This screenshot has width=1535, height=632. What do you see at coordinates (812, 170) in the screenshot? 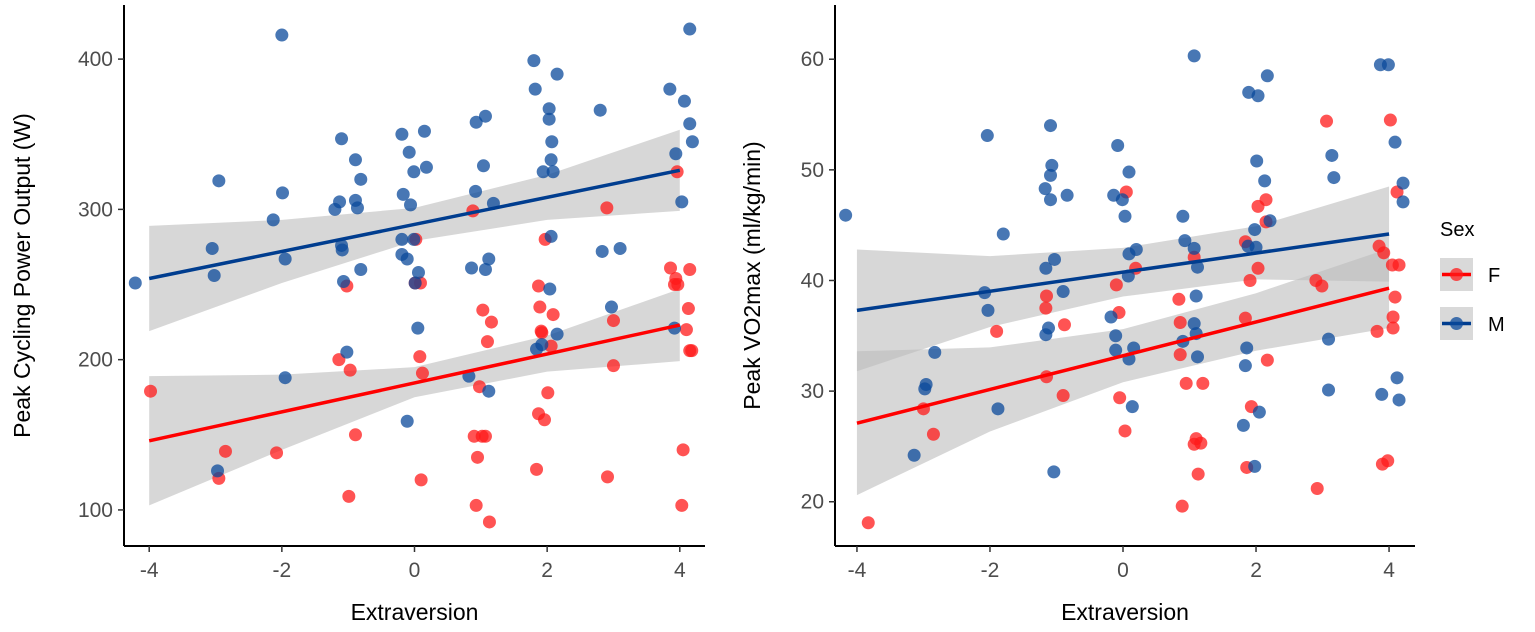
I see `y-tick-label: 50` at bounding box center [812, 170].